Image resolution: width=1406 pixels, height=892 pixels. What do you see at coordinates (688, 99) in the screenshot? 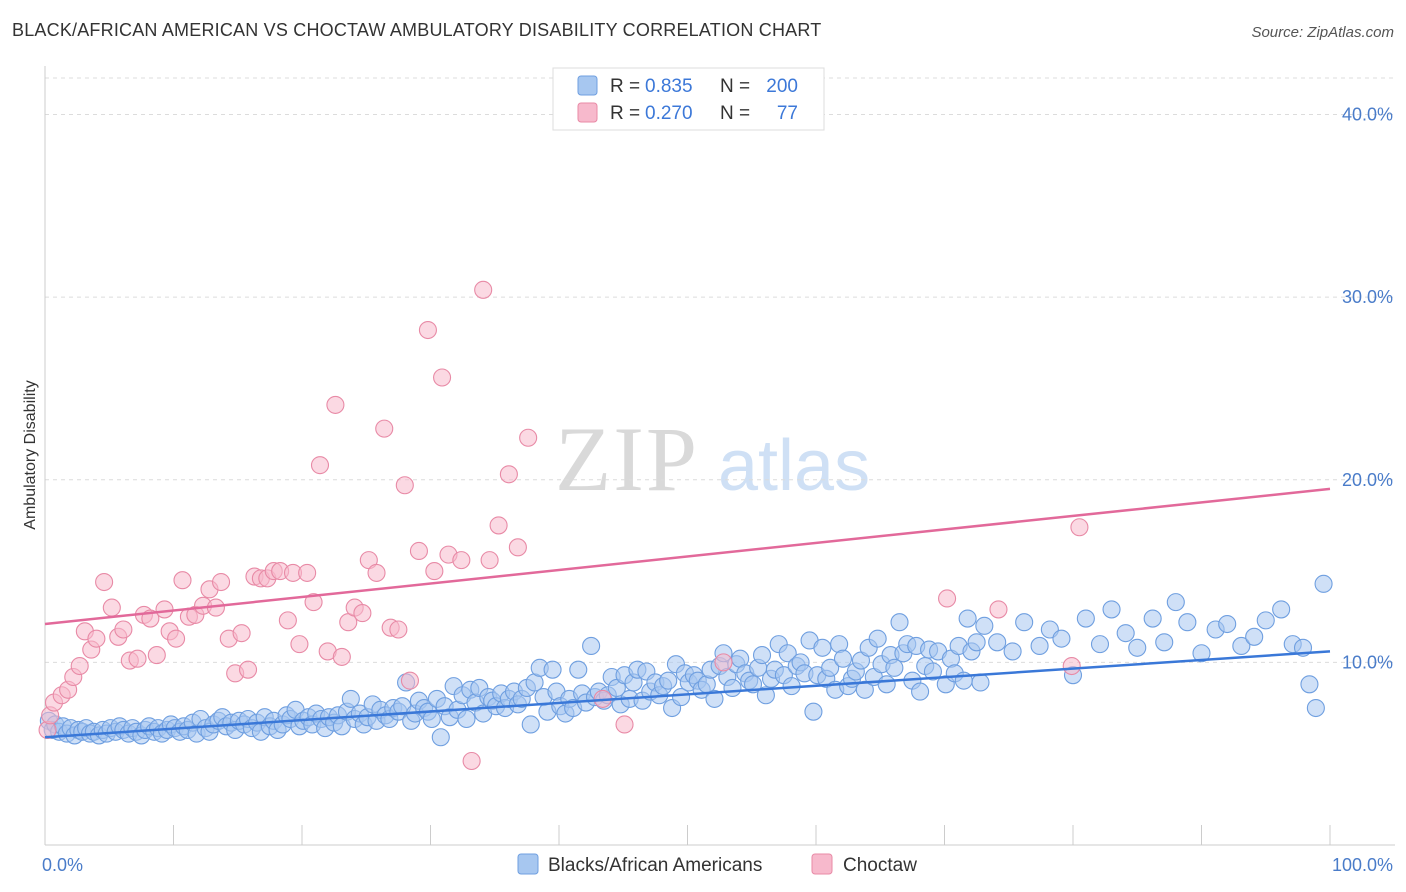
I see `top-legend: R = 0.835 N = 200 R = 0.270 N = 77` at bounding box center [688, 99].